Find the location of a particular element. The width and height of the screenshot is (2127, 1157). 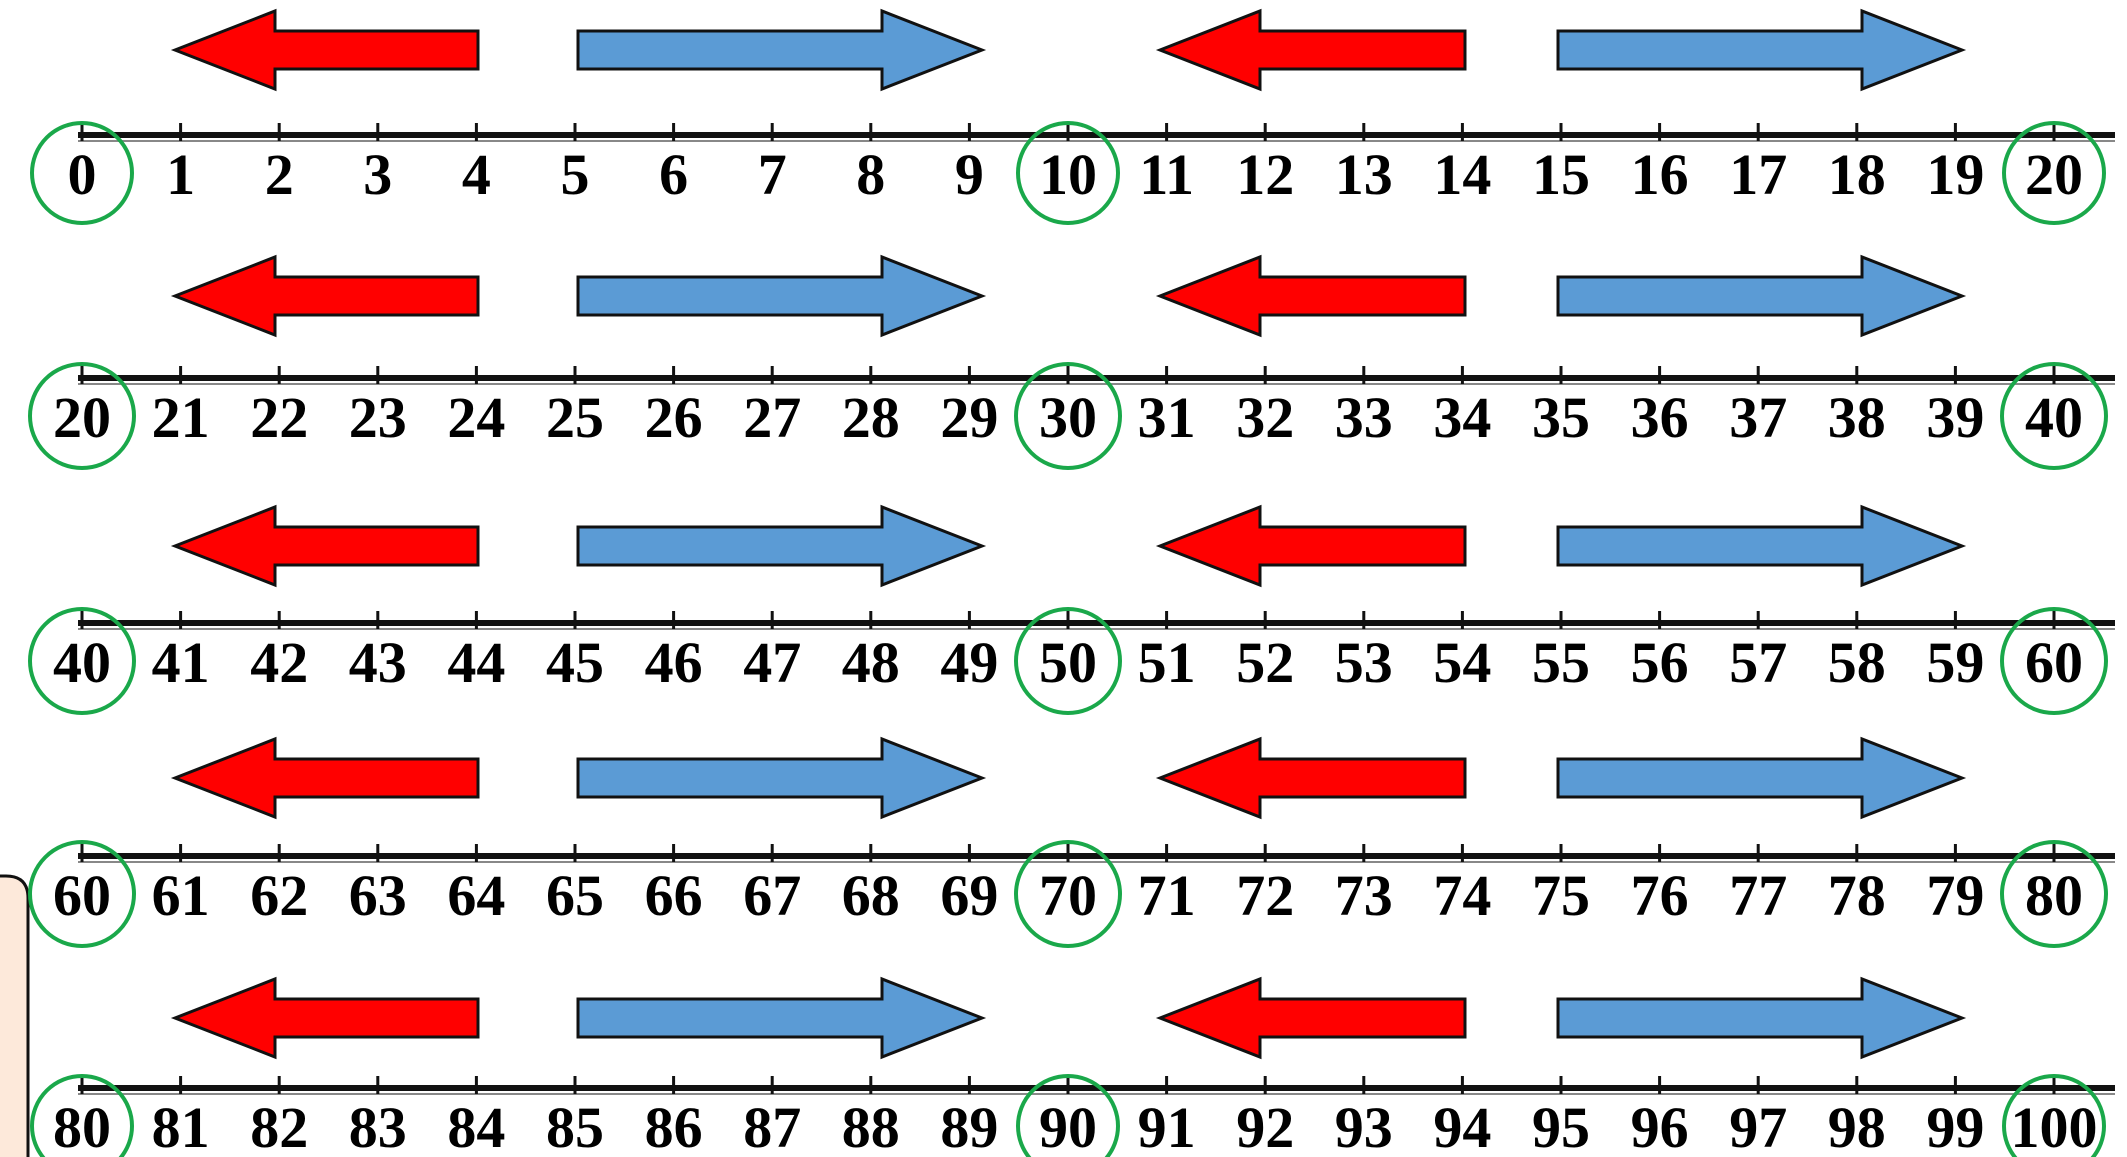

tick-label: 44 is located at coordinates (476, 662).